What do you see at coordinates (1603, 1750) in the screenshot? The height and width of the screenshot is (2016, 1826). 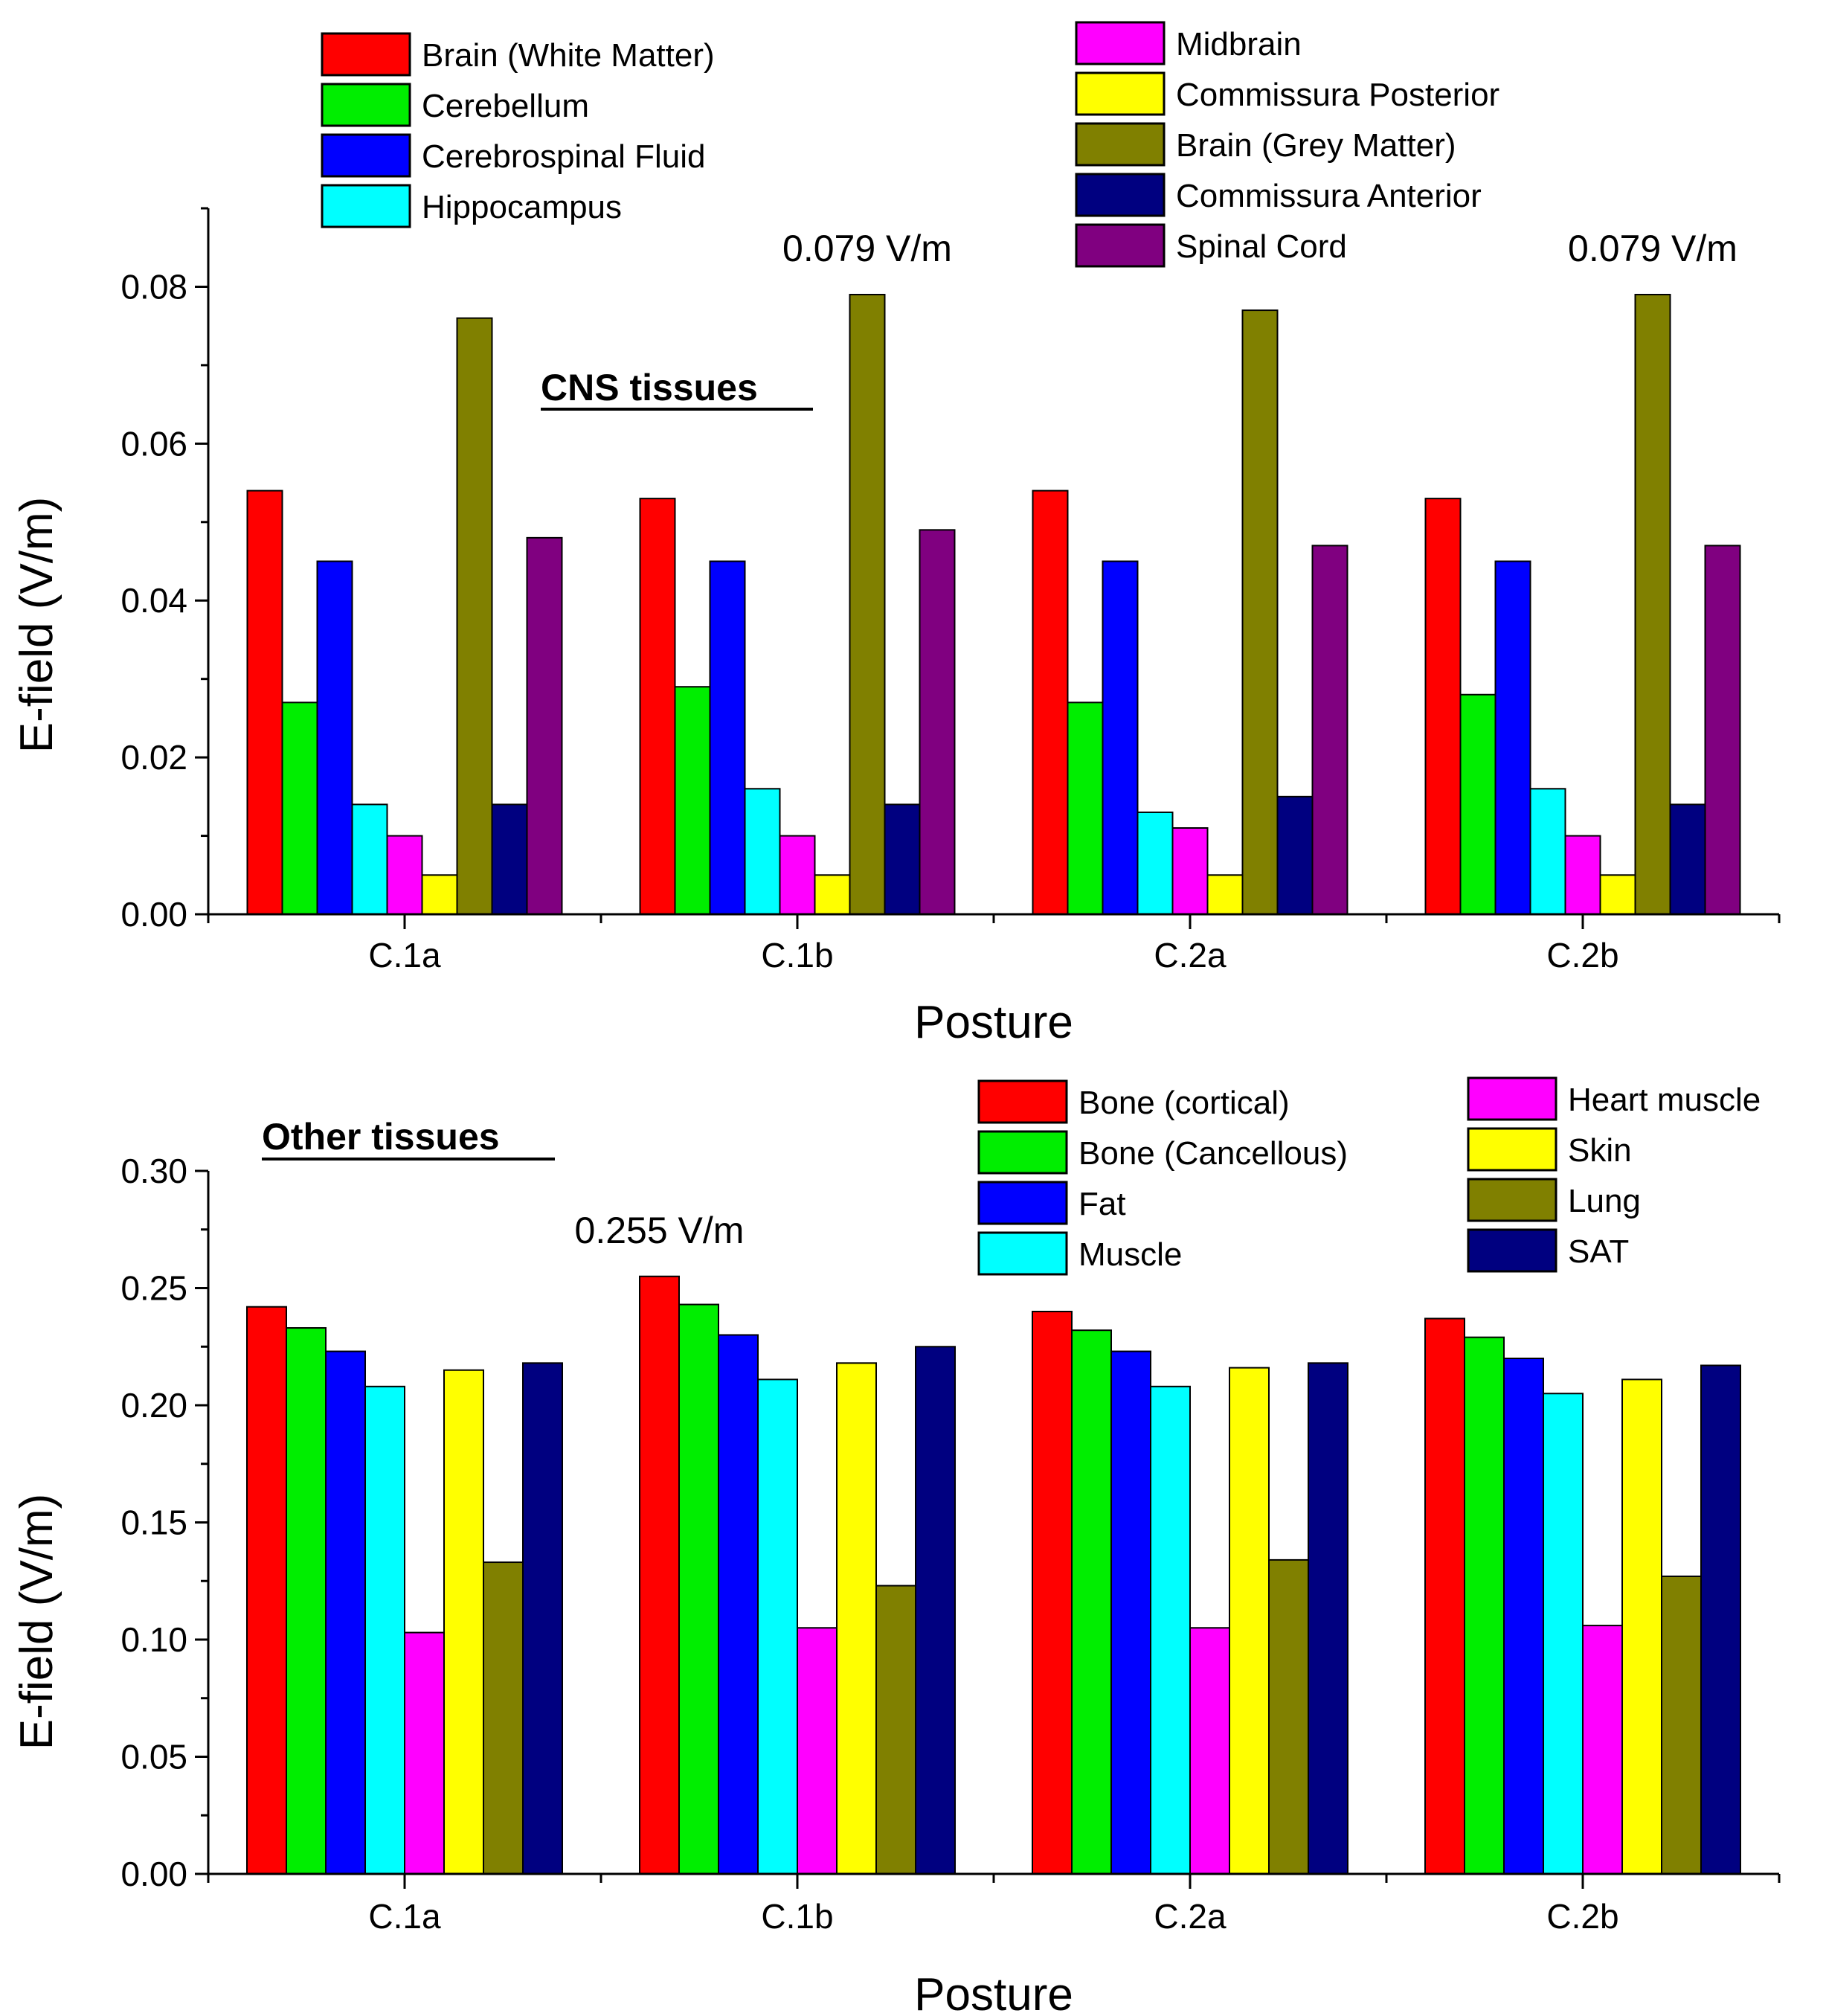 I see `other-bar-heart-muscle-c-2b` at bounding box center [1603, 1750].